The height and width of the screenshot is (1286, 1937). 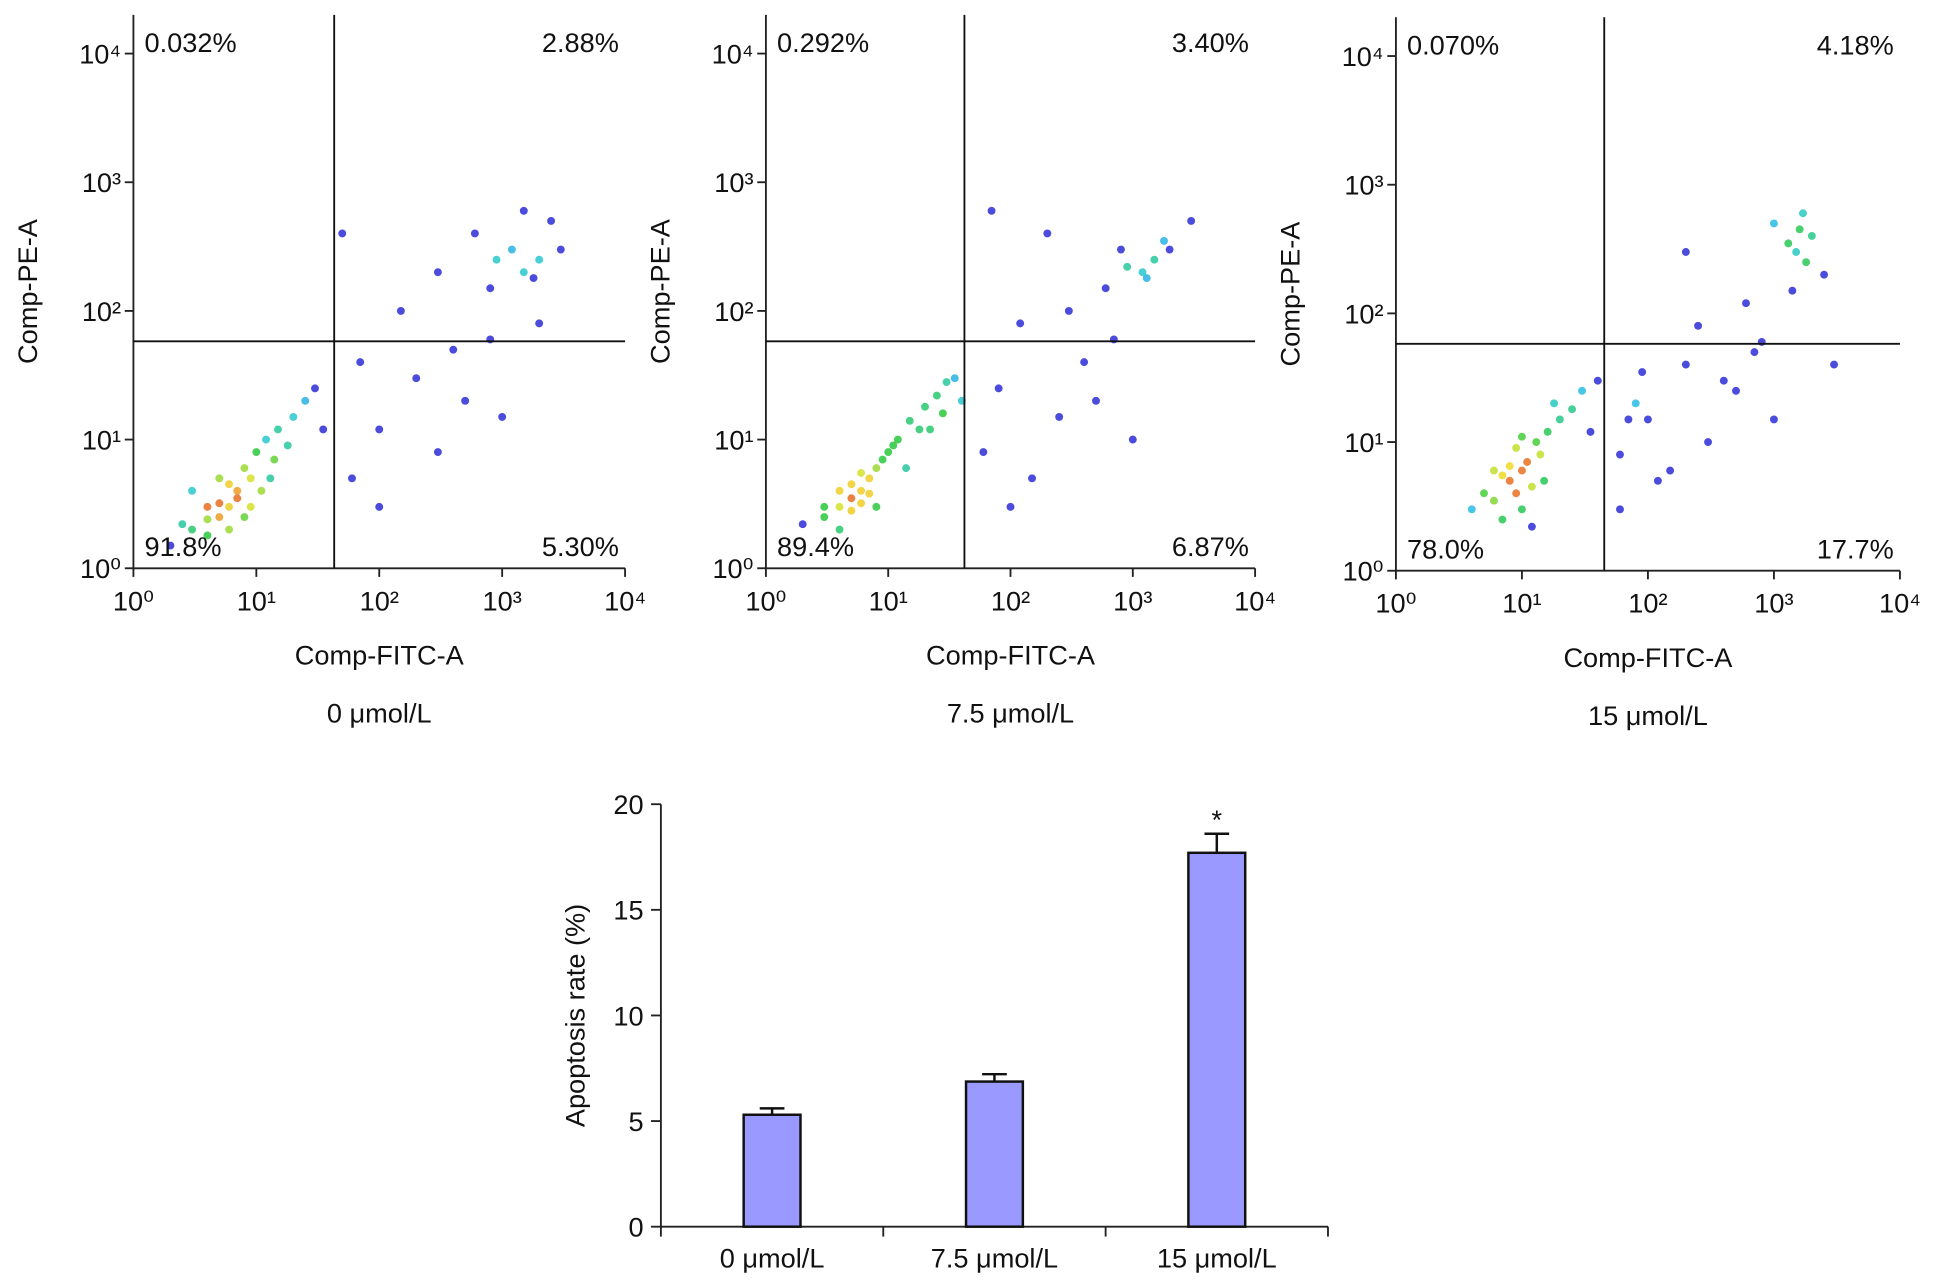 I want to click on bar, so click(x=994, y=1154).